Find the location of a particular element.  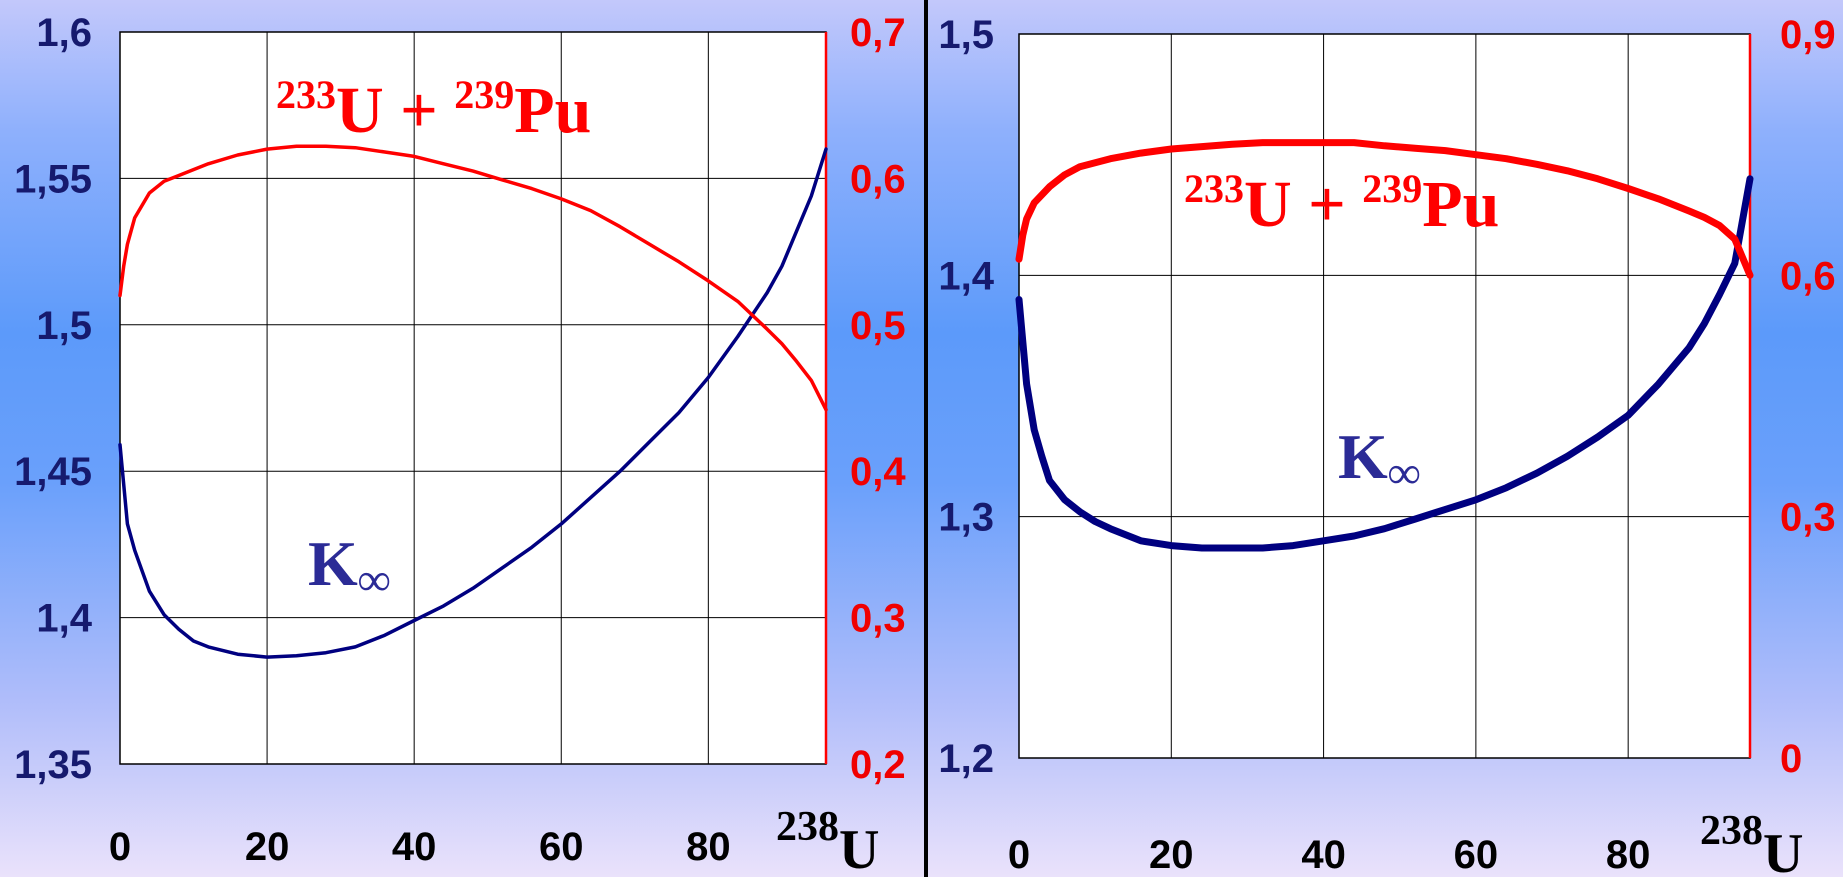

y-right-tick-label: 0,7 is located at coordinates (878, 33).